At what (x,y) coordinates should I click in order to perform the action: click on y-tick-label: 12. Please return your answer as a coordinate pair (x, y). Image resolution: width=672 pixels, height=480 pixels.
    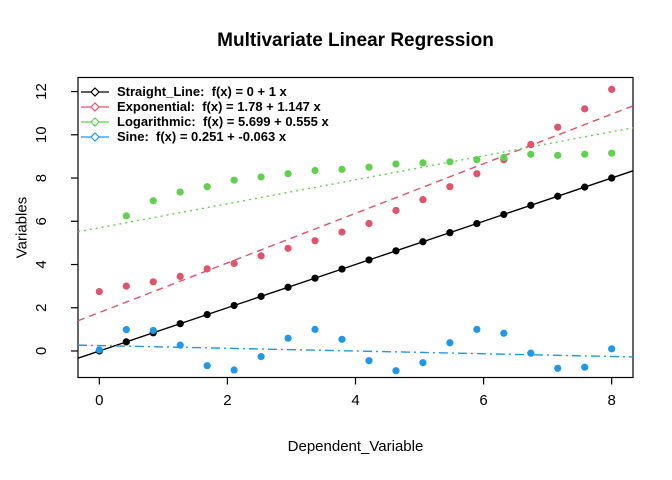
    Looking at the image, I should click on (41, 91).